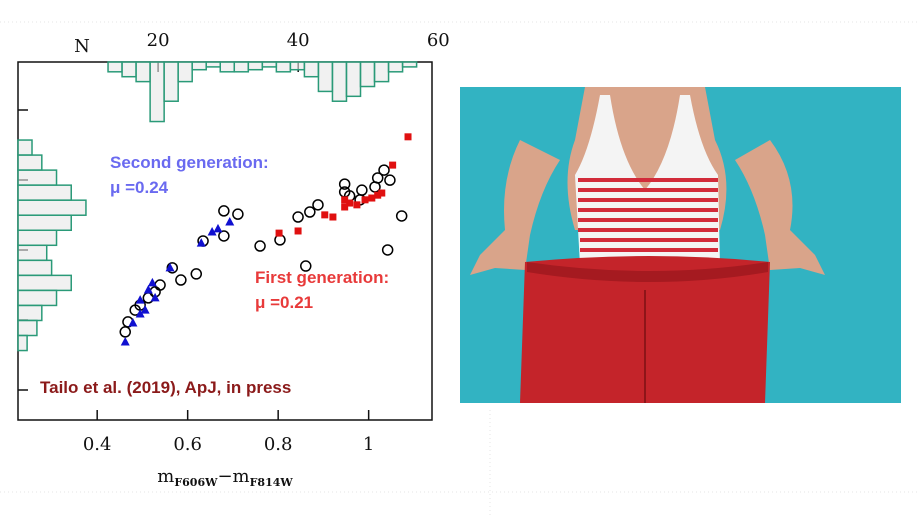  I want to click on x-axis-label: mF606W−mF814W, so click(225, 477).